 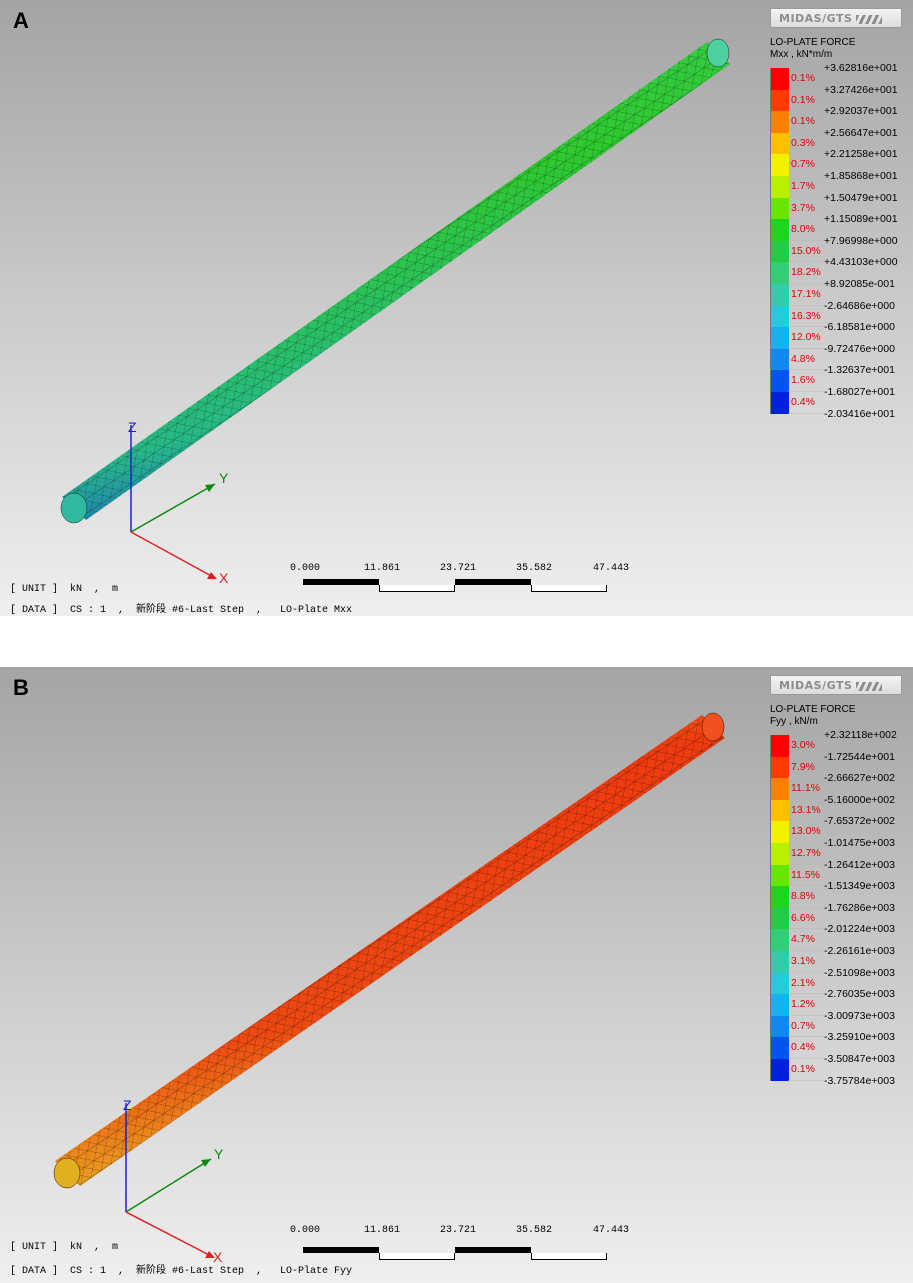 What do you see at coordinates (806, 897) in the screenshot?
I see `legend-percent: 8.8%` at bounding box center [806, 897].